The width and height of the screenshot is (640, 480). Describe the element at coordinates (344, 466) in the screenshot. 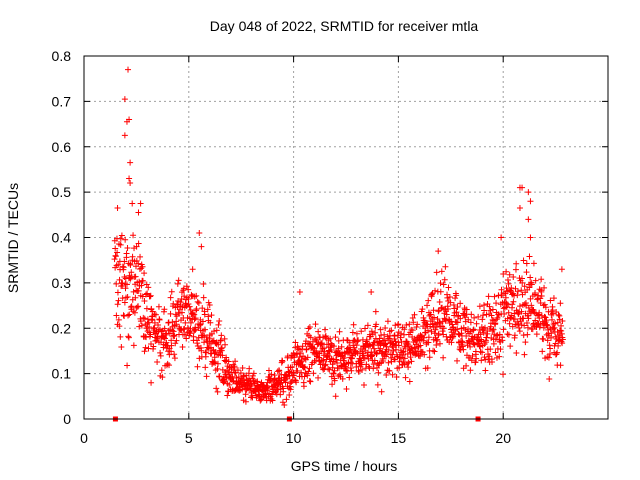

I see `x-axis-label: GPS time / hours` at that location.